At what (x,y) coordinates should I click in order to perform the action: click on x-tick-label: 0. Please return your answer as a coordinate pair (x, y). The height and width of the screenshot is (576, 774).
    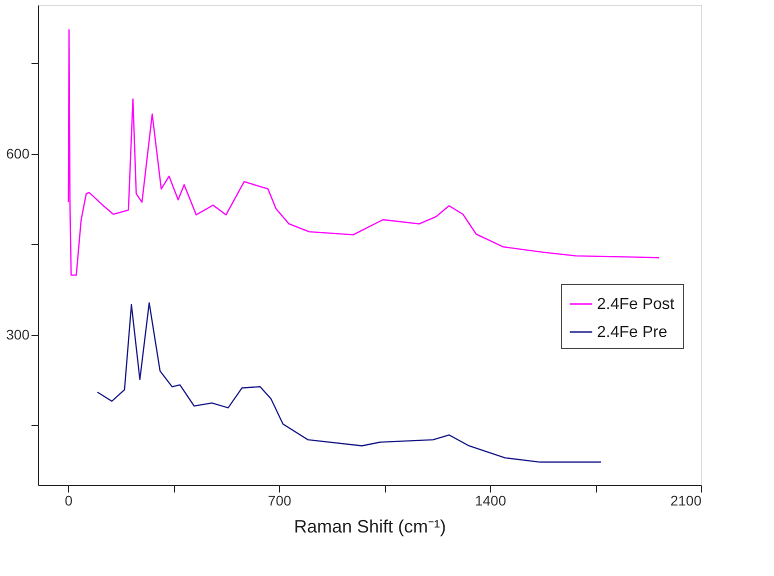
    Looking at the image, I should click on (68, 500).